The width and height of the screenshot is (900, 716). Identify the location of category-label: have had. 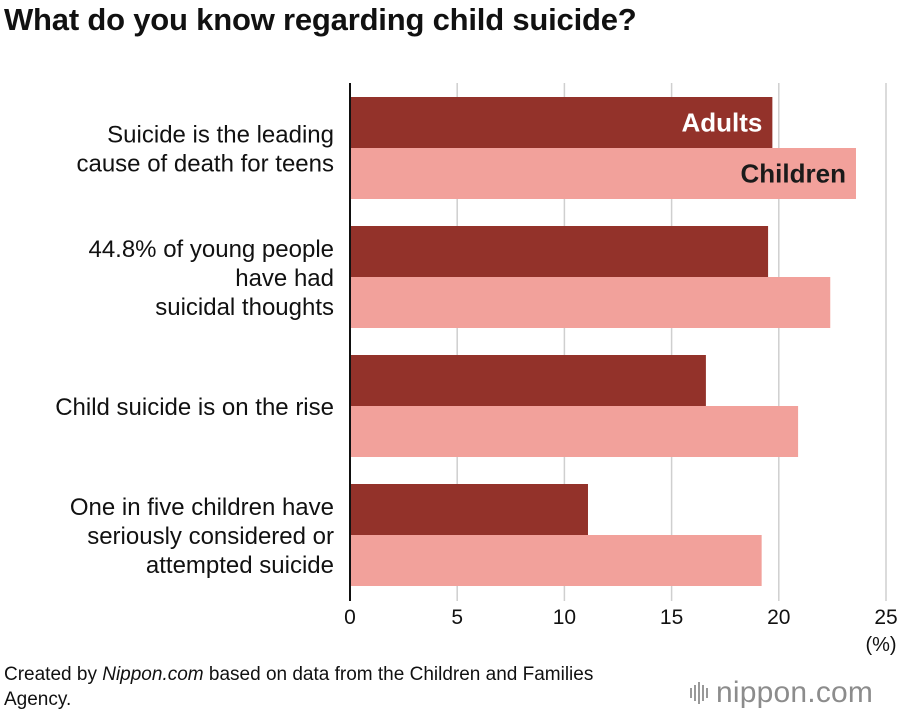
(284, 278).